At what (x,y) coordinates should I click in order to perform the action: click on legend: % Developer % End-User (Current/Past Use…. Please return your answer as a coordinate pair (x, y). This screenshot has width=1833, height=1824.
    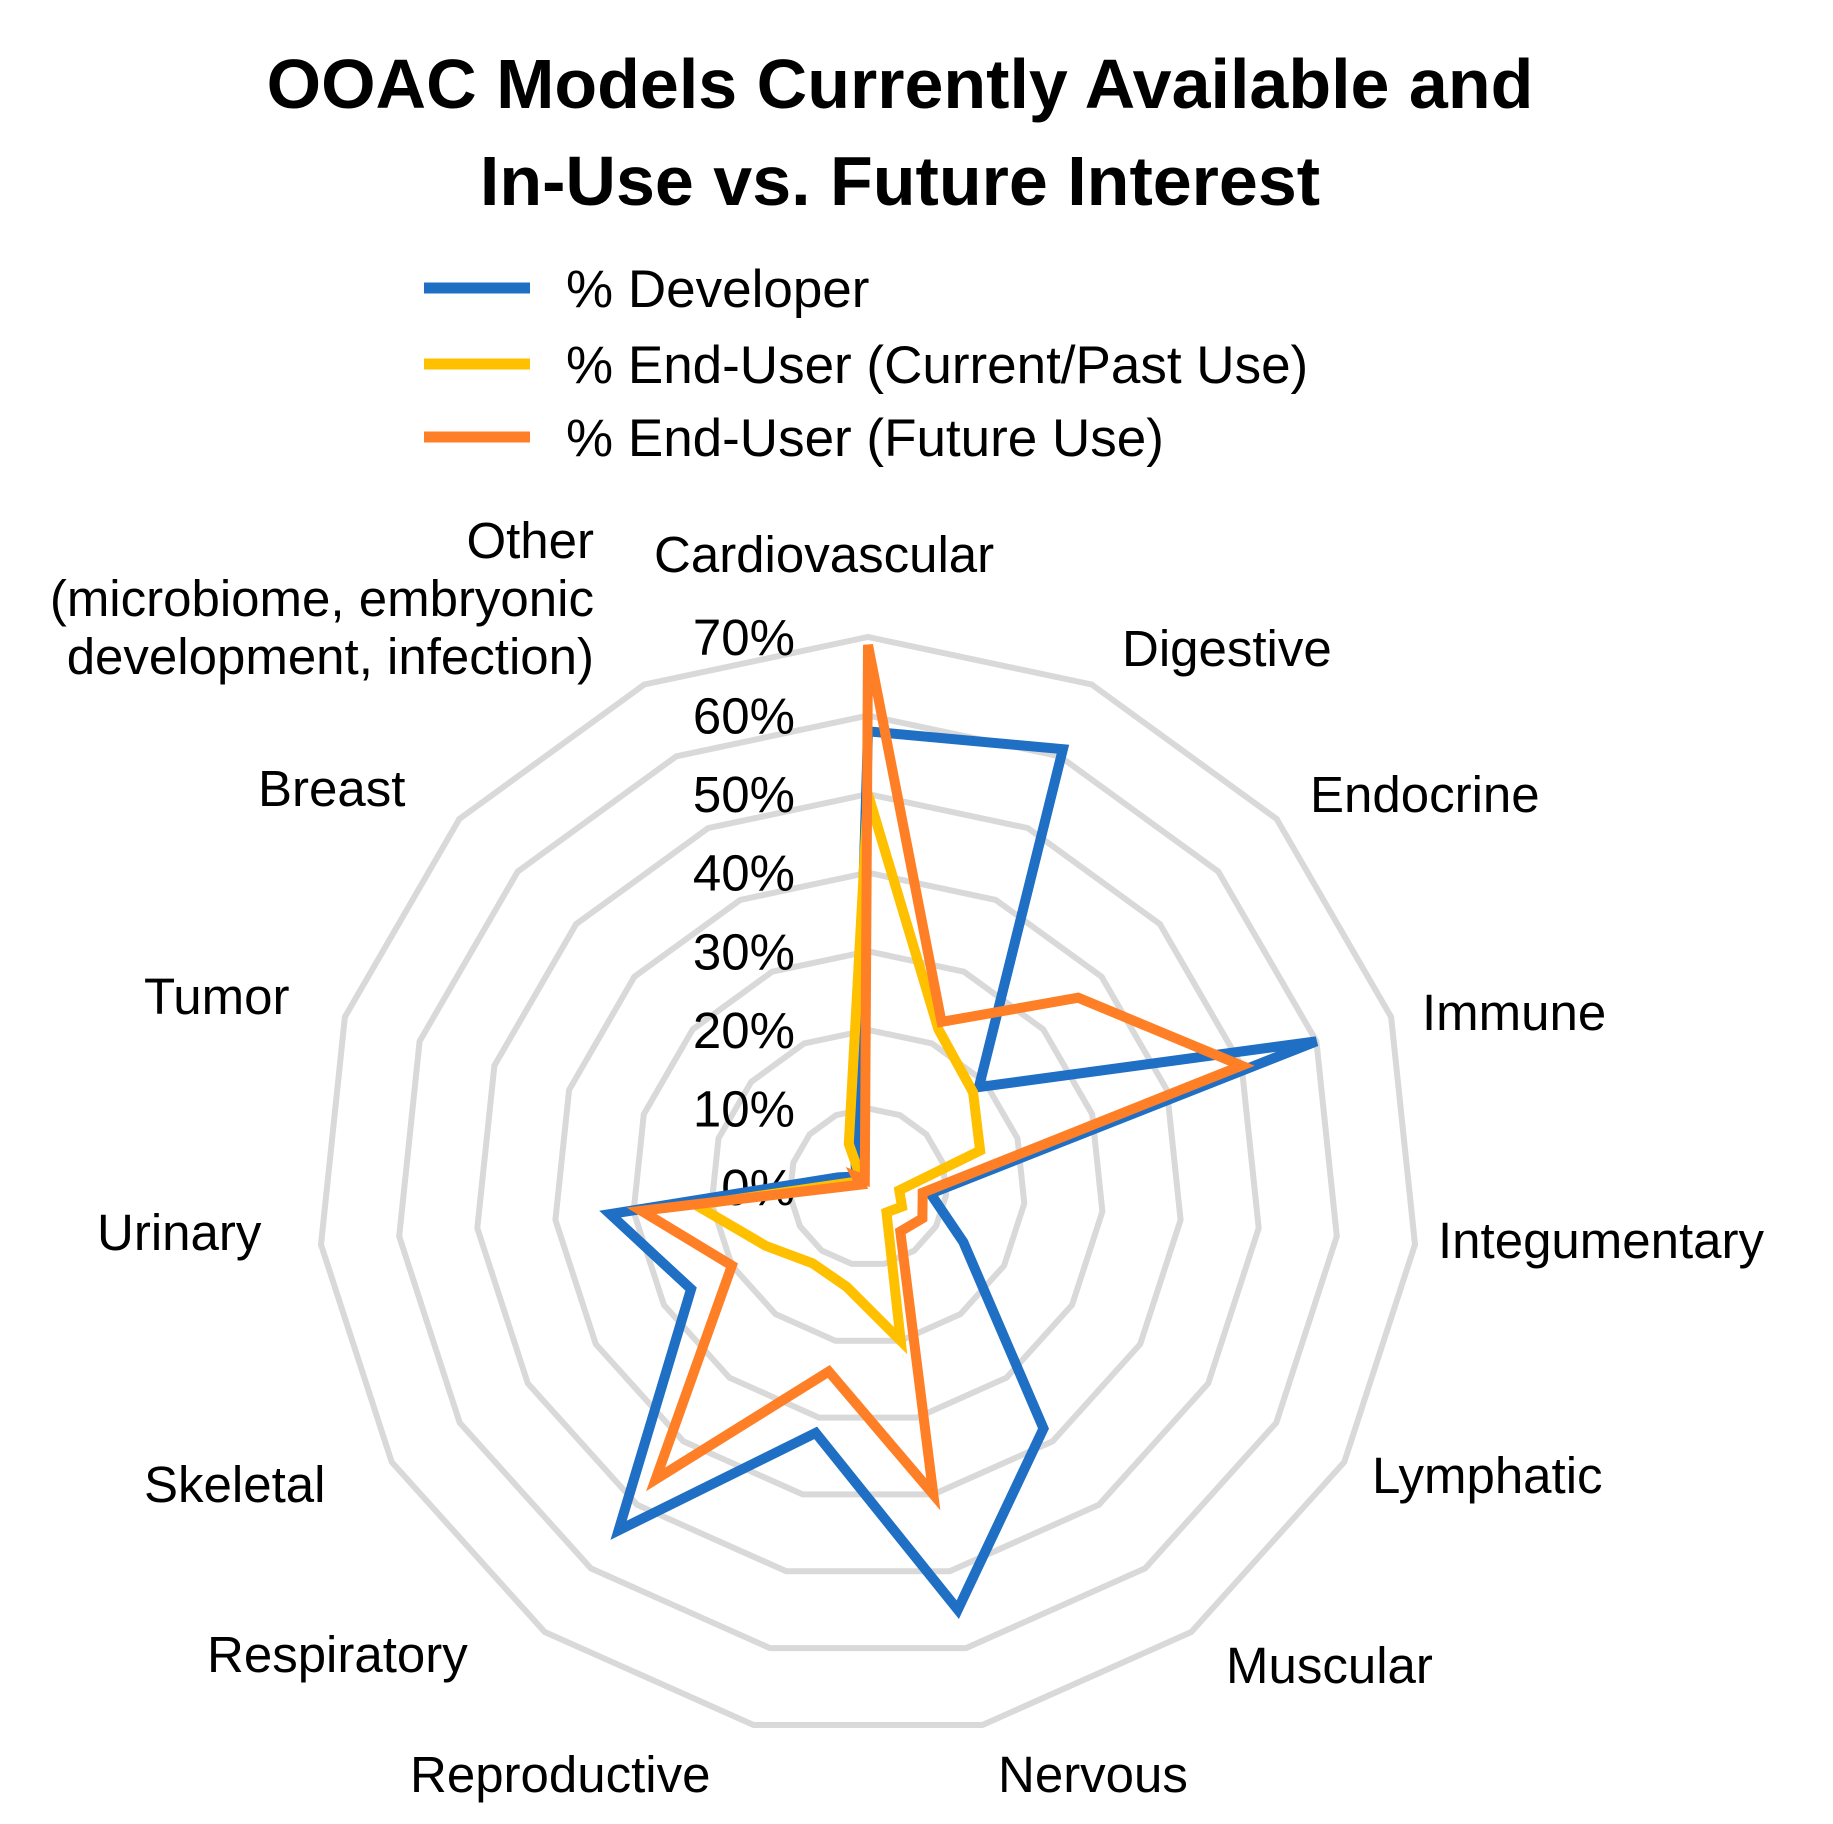
    Looking at the image, I should click on (866, 364).